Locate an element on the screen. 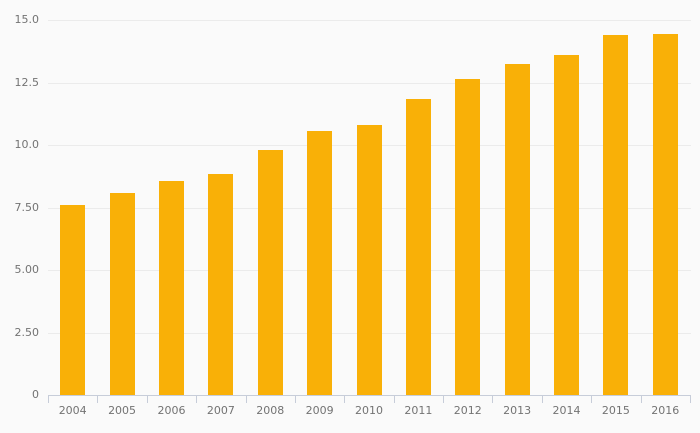 The height and width of the screenshot is (433, 700). x-axis-tick-label: 2008 is located at coordinates (270, 410).